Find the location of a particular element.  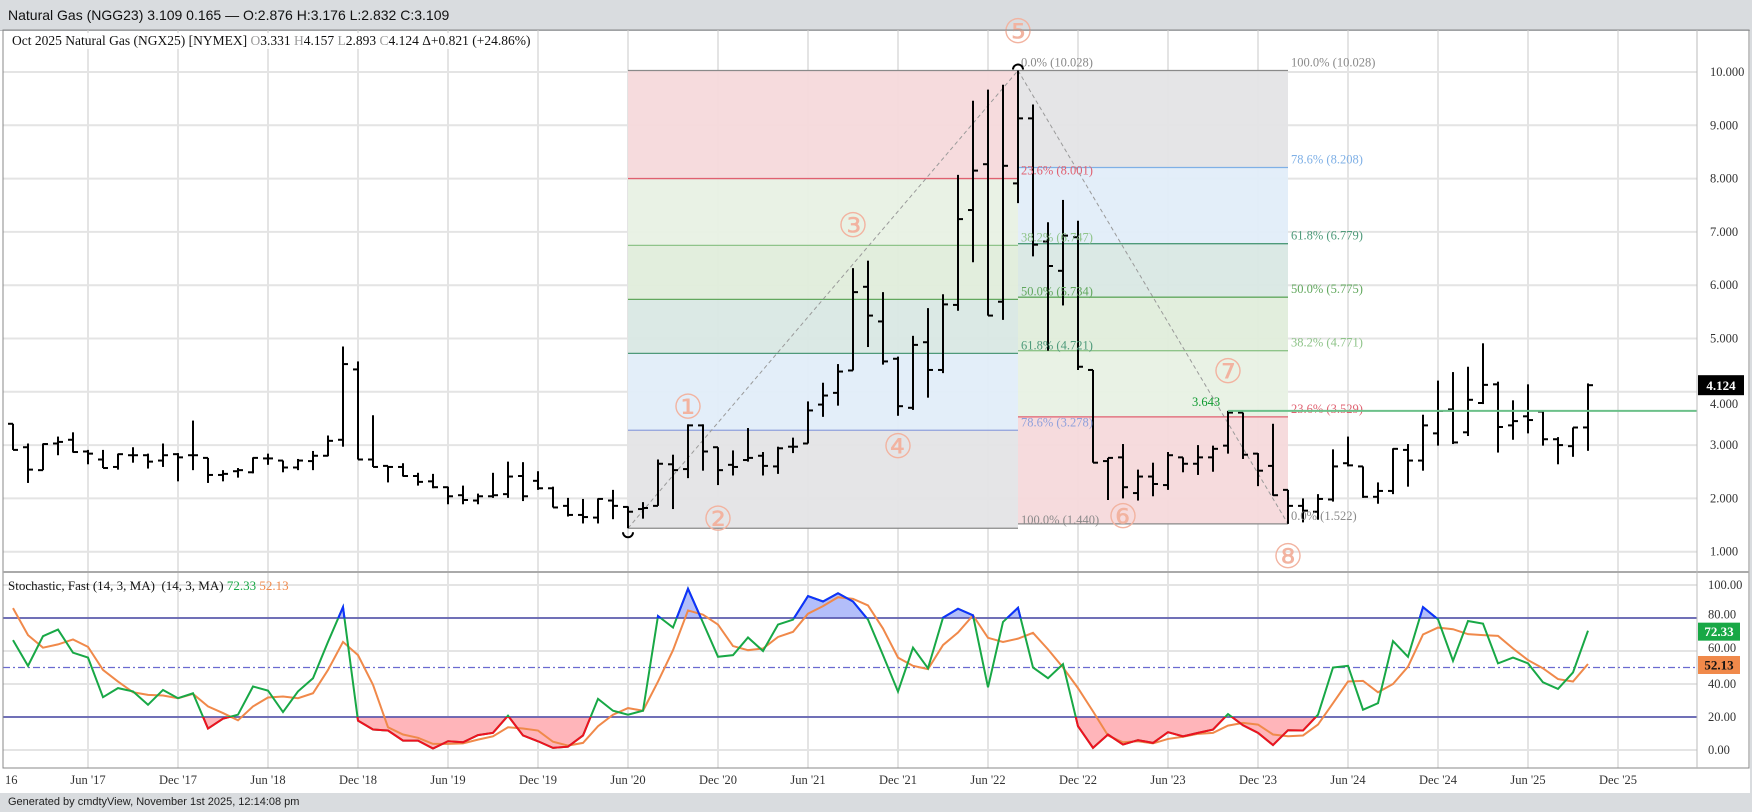

close-label: C is located at coordinates (384, 40).